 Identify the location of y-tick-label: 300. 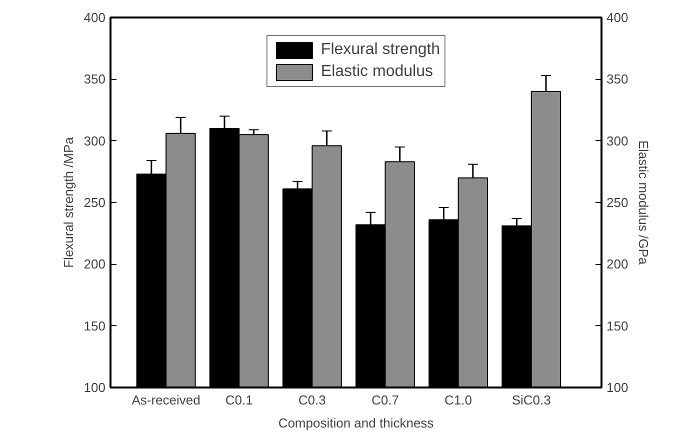
(95, 140).